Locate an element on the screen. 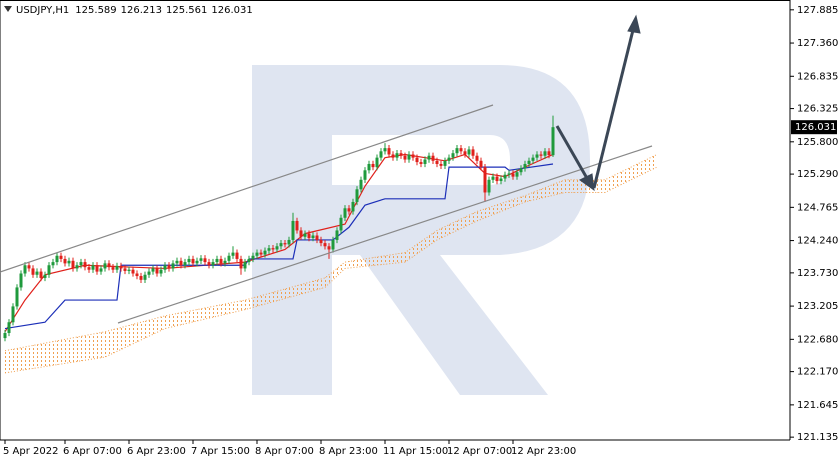 The width and height of the screenshot is (838, 465). x-tick-label: 6 Apr 07:00 is located at coordinates (92, 451).